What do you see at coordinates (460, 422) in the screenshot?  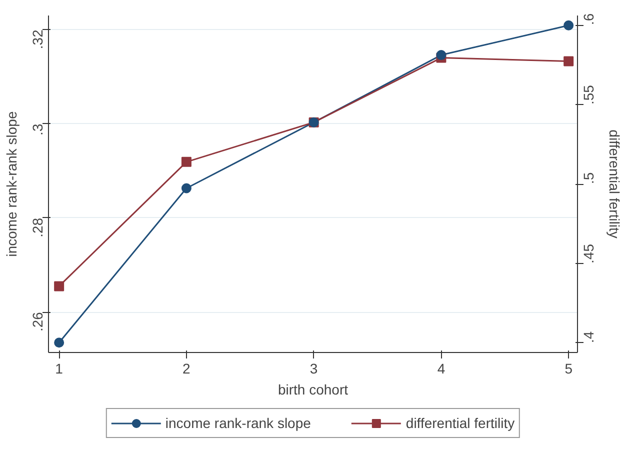 I see `legend-label: differential fertility` at bounding box center [460, 422].